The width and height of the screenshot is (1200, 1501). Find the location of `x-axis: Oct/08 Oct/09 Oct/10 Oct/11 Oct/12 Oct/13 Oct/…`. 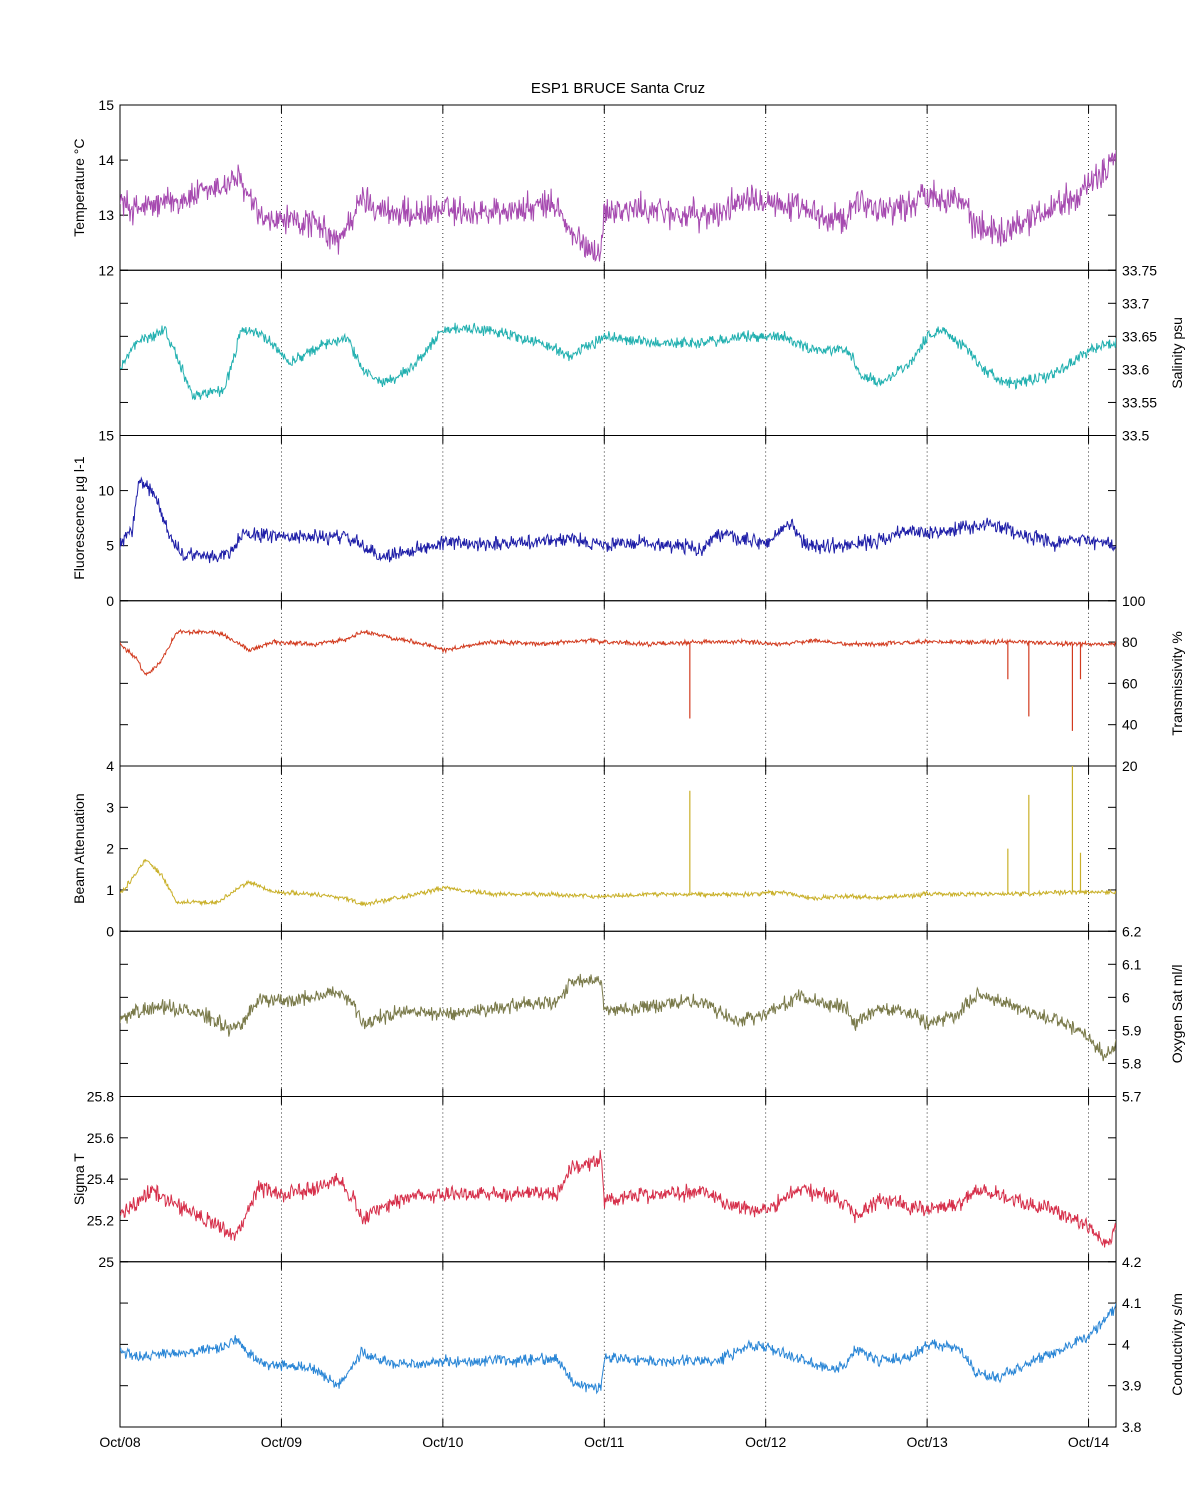

x-axis: Oct/08 Oct/09 Oct/10 Oct/11 Oct/12 Oct/13 Oct/… is located at coordinates (604, 1442).